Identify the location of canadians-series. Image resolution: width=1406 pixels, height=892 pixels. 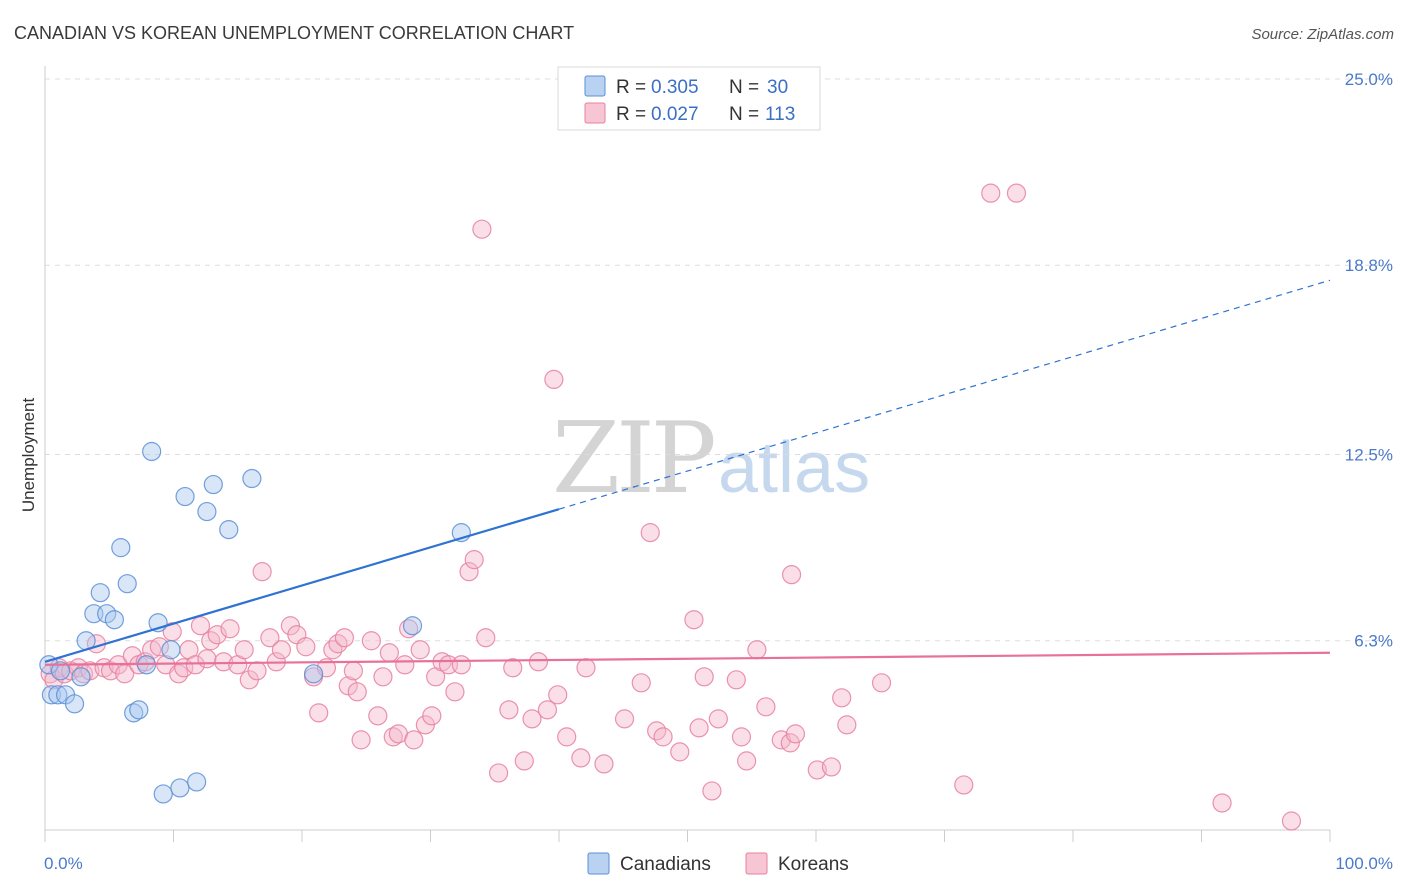
(255, 622).